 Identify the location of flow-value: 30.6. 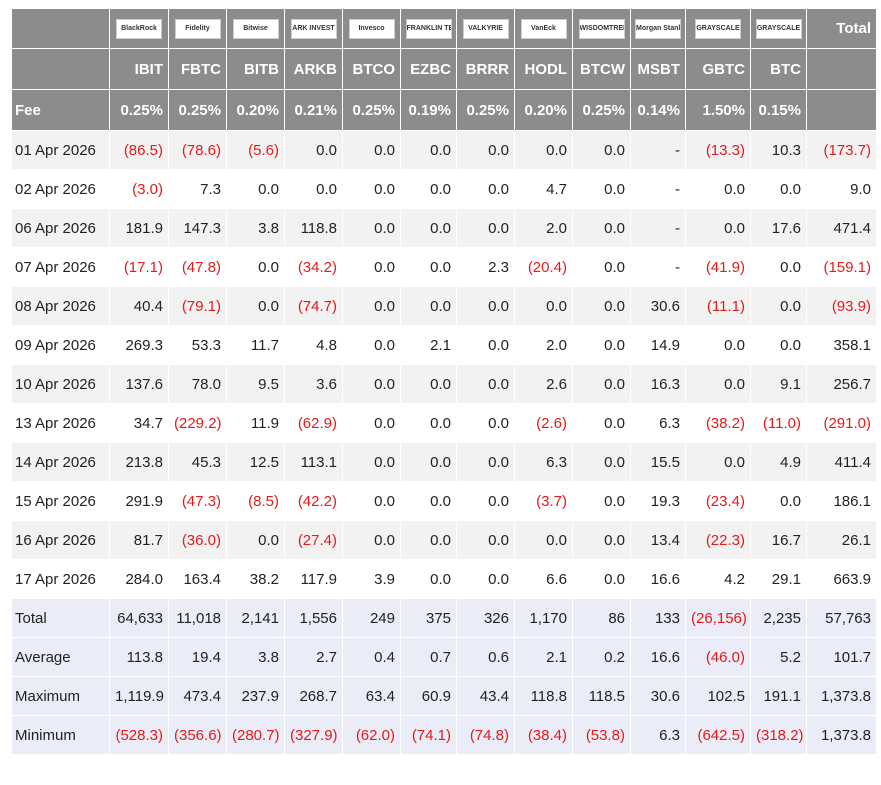
(658, 696).